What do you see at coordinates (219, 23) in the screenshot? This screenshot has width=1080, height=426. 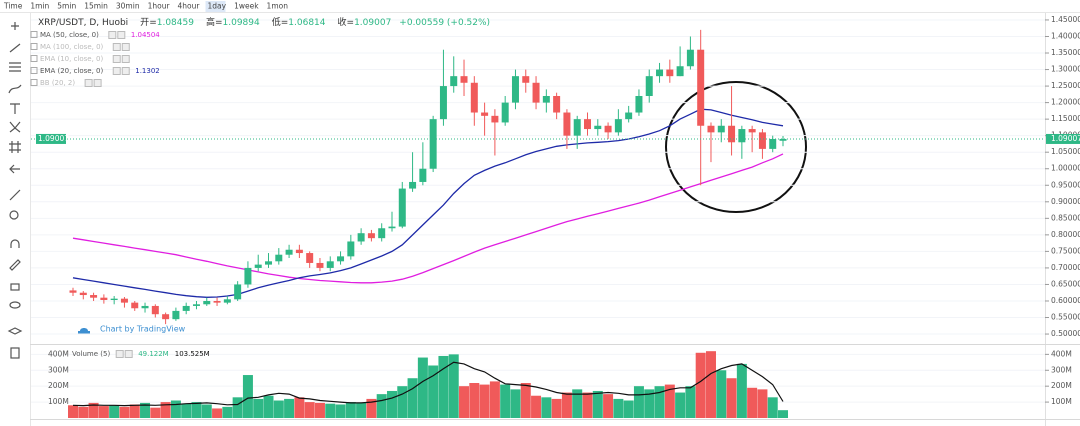 I see `ohlc-eq: =` at bounding box center [219, 23].